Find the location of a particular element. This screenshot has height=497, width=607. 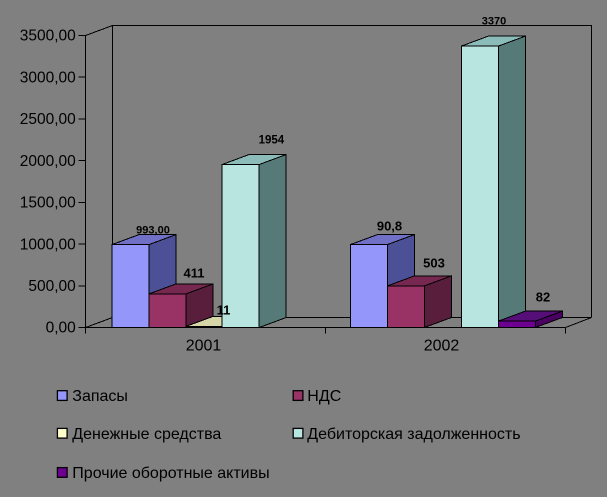

svg-text: 993,00 is located at coordinates (153, 231).